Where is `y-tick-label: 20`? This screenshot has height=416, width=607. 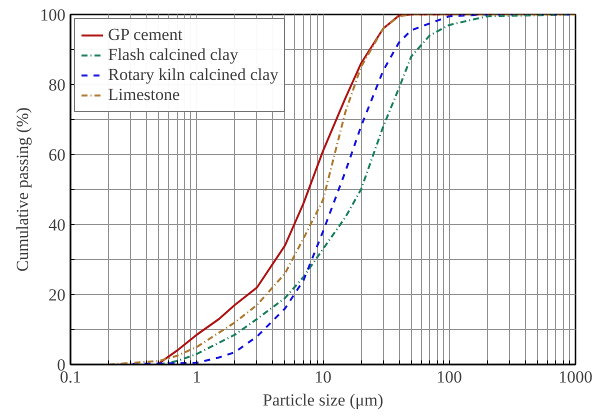
y-tick-label: 20 is located at coordinates (57, 295).